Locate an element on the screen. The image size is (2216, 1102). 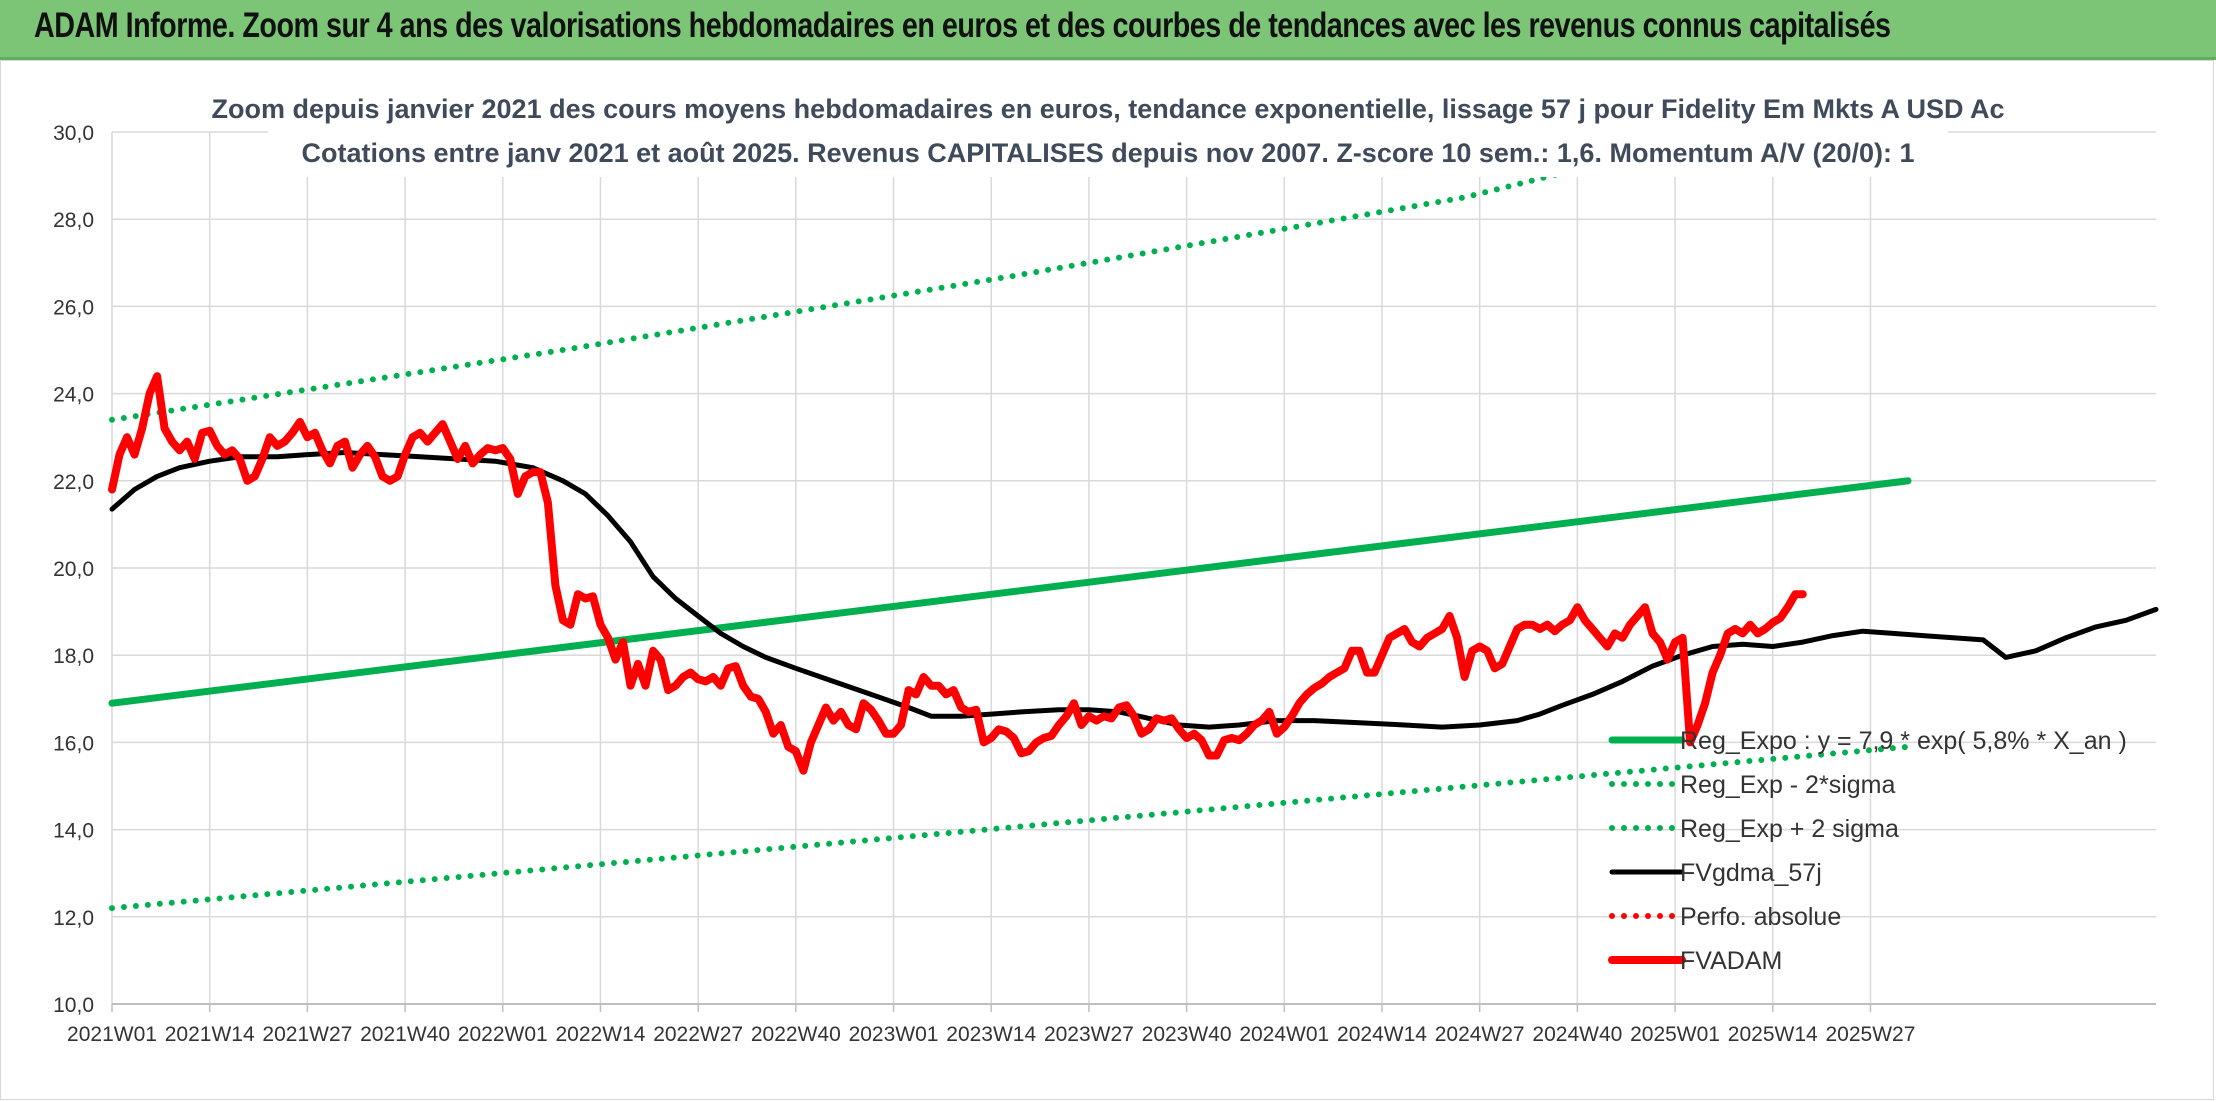
title-background is located at coordinates (1108, 129).